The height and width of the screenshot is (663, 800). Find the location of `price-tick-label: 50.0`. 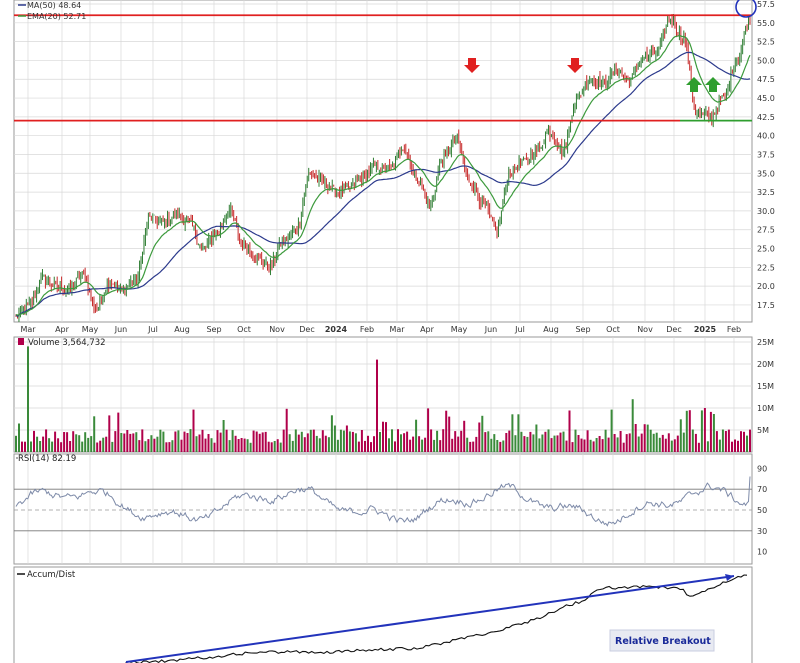

price-tick-label: 50.0 is located at coordinates (766, 60).